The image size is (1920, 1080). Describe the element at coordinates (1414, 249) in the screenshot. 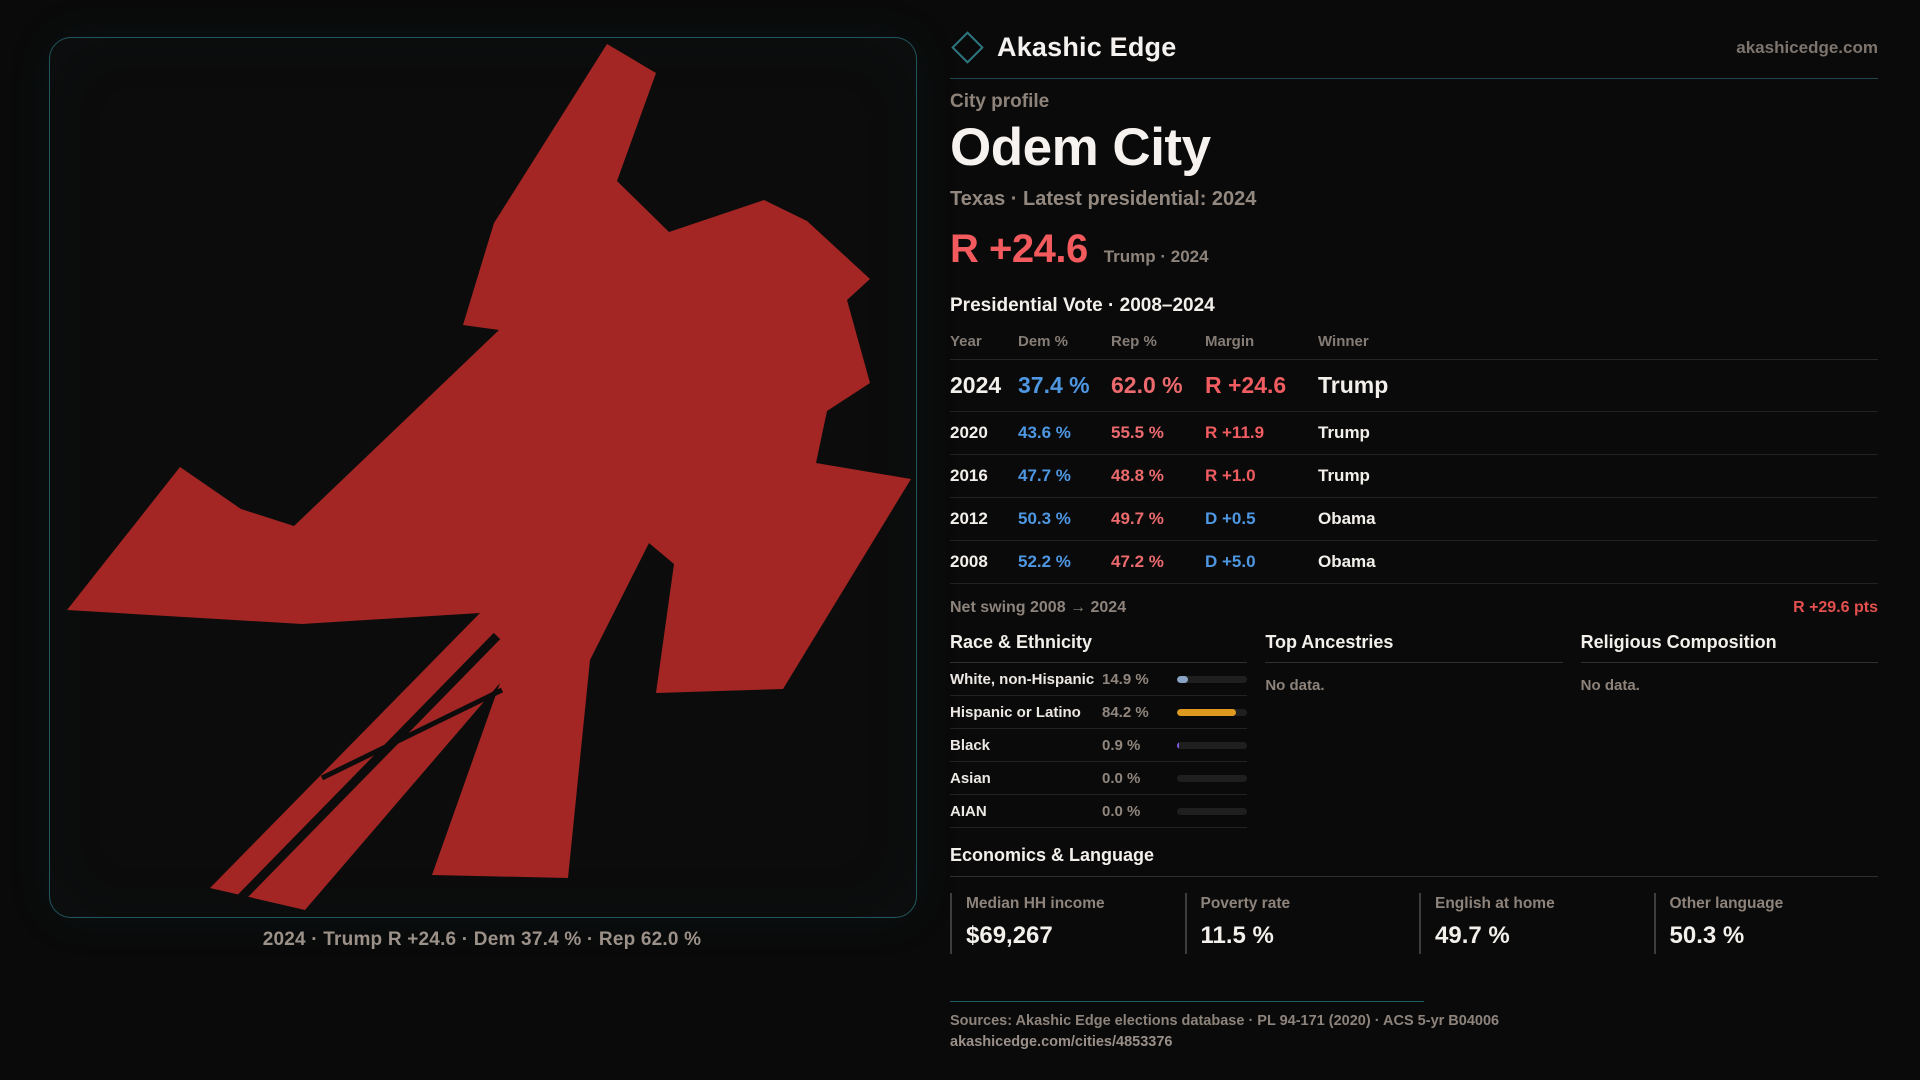

I see `headline-margin-block: R +24.6 Trump · 2024` at that location.